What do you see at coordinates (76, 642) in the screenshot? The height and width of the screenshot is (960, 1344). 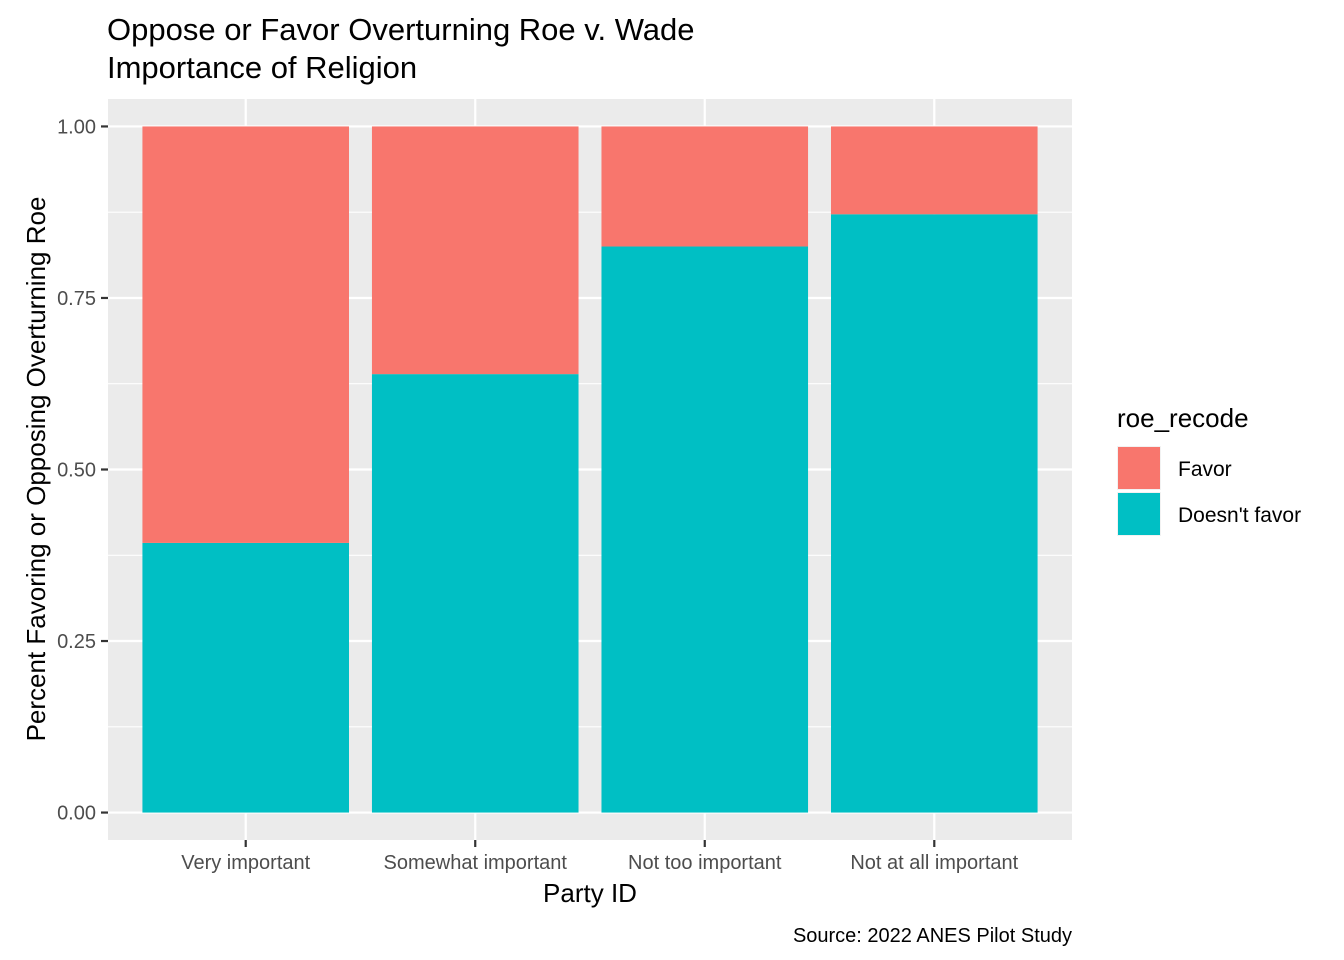 I see `y-tick-label: 0.25` at bounding box center [76, 642].